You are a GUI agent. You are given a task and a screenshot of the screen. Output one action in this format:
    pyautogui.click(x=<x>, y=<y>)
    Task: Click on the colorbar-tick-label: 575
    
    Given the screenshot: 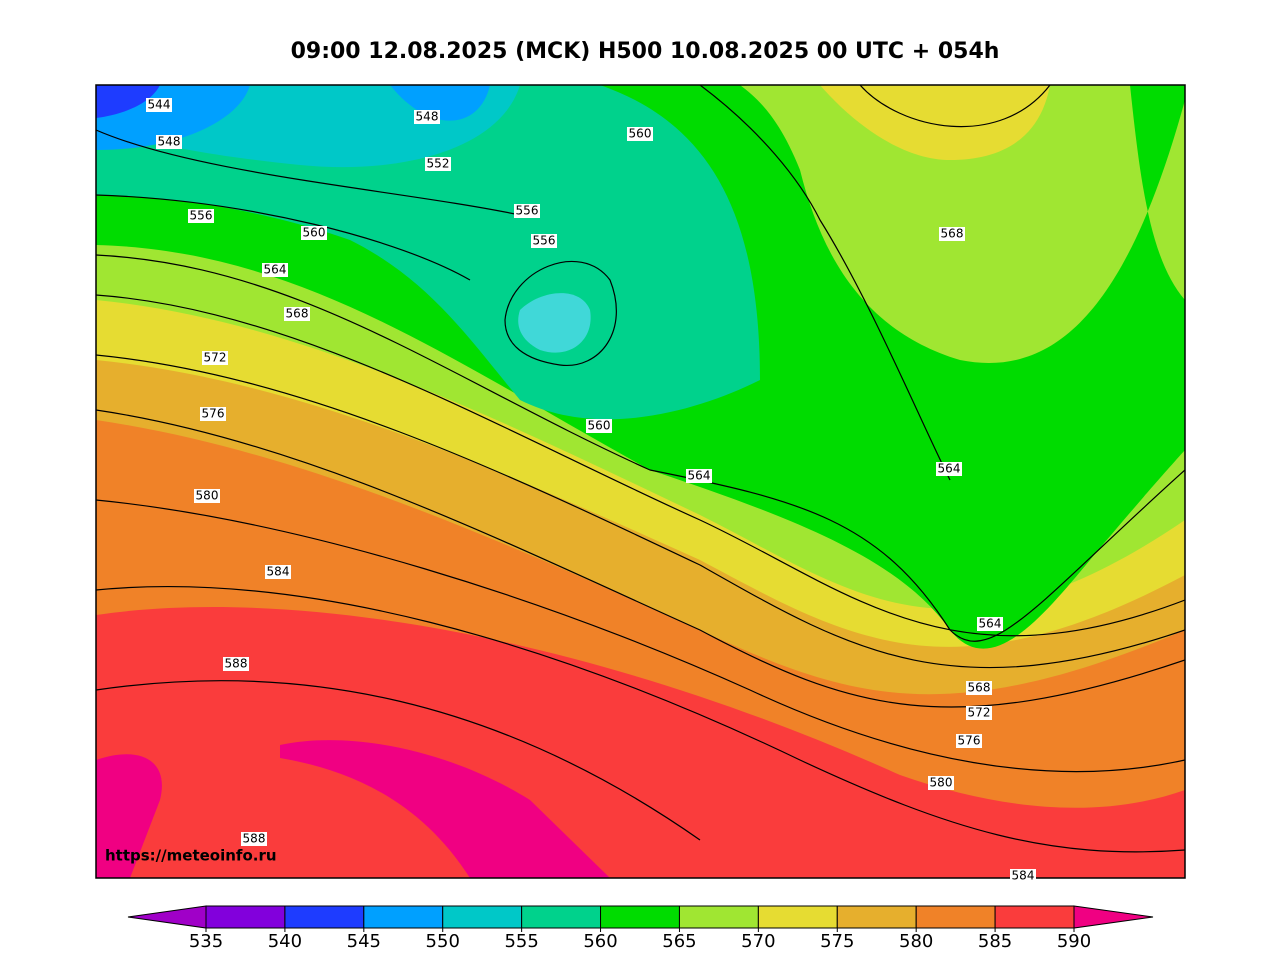 What is the action you would take?
    pyautogui.click(x=837, y=941)
    